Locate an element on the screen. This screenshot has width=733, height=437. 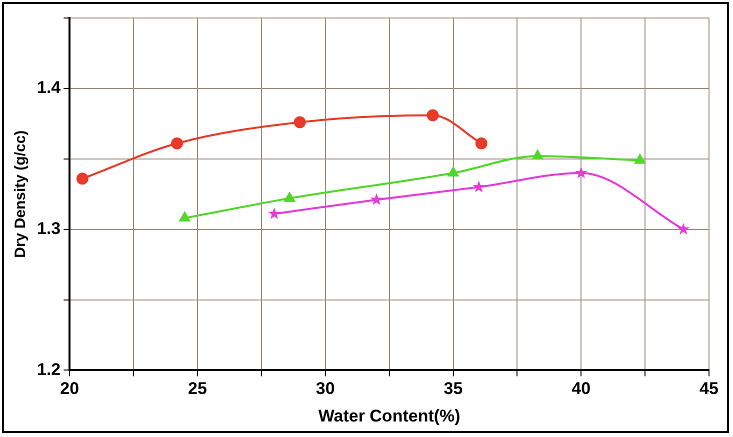
y-axis-title: Dry Density (g/cc) is located at coordinates (21, 194).